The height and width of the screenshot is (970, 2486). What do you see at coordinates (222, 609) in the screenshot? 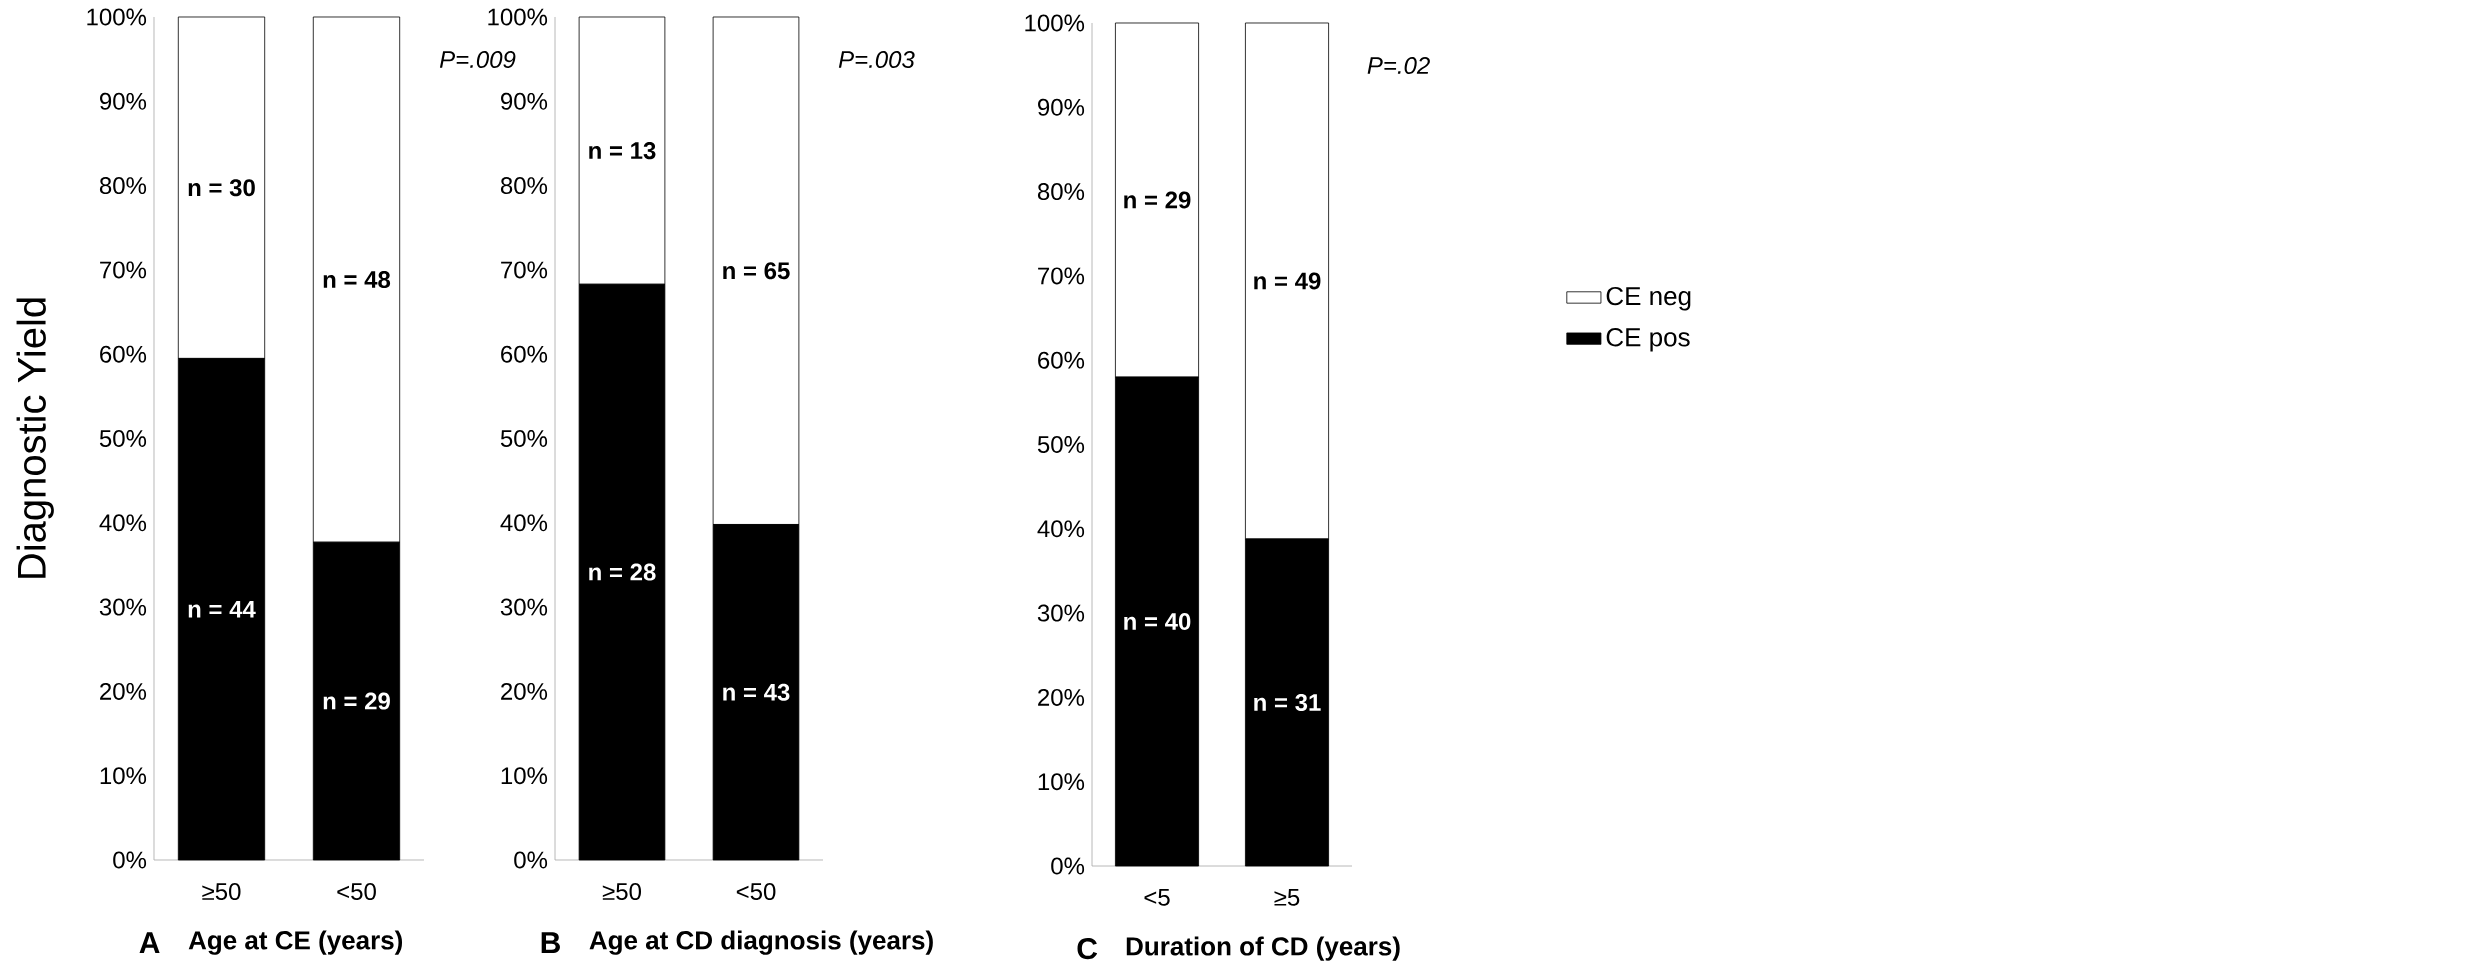
I see `annotation: n = 44` at bounding box center [222, 609].